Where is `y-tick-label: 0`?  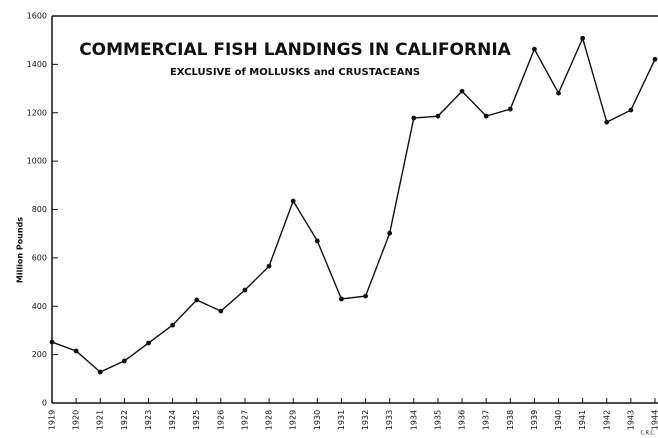 y-tick-label: 0 is located at coordinates (44, 403).